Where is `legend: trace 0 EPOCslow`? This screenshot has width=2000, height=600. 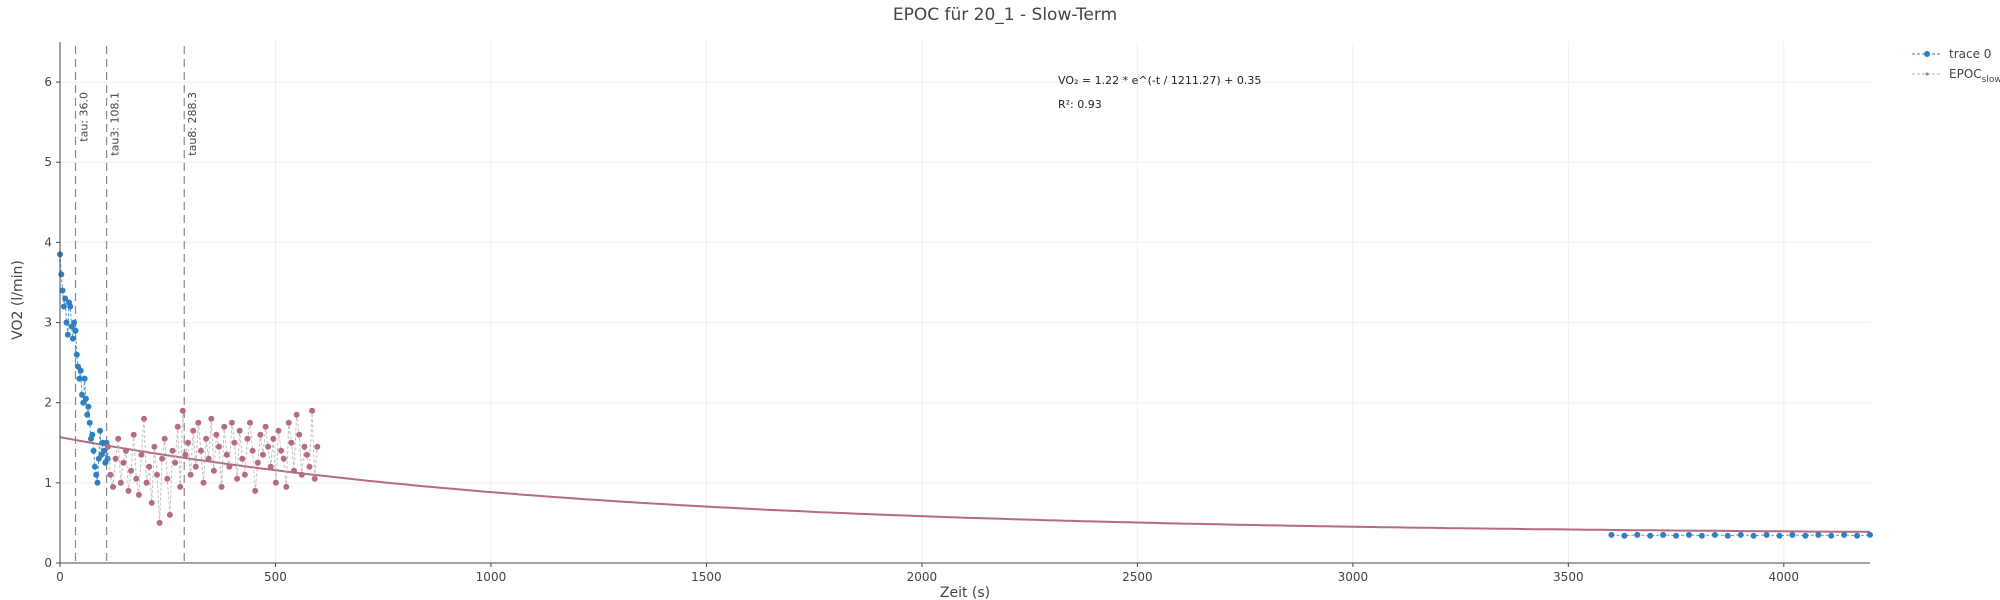 legend: trace 0 EPOCslow is located at coordinates (1956, 66).